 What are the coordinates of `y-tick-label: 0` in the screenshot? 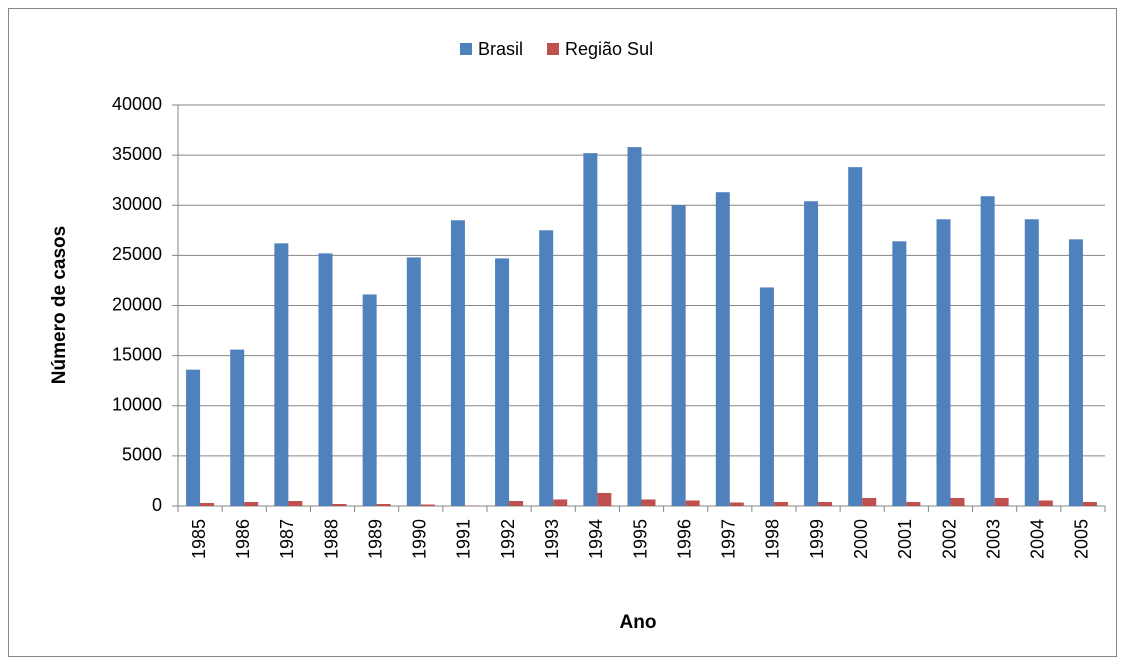 It's located at (157, 505).